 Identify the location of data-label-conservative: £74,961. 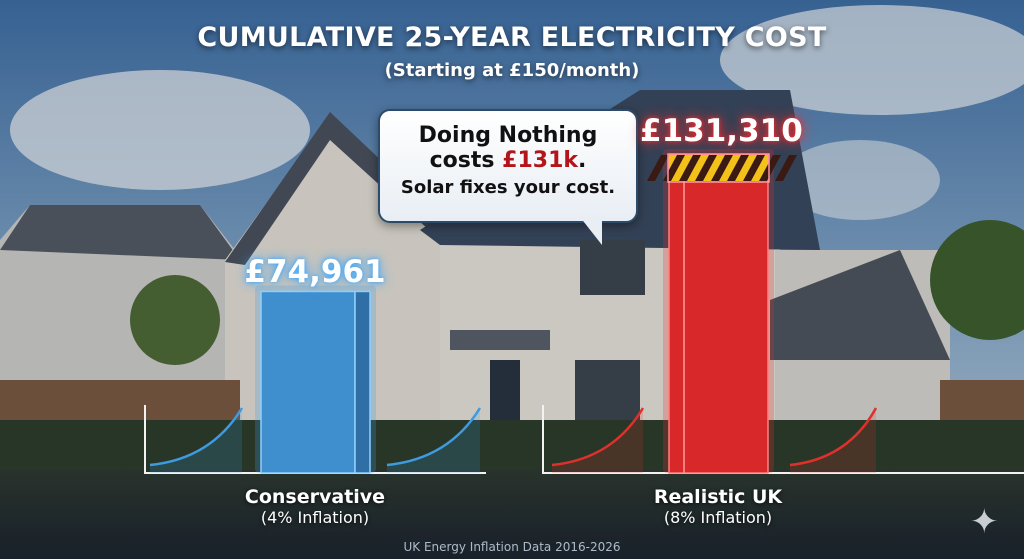
(315, 272).